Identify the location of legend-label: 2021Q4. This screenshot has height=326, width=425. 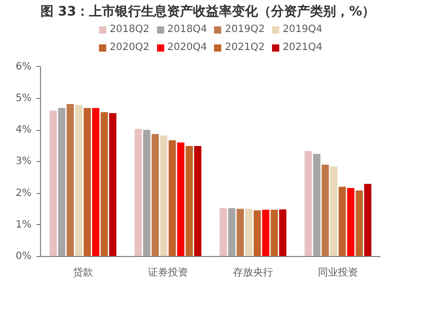
(302, 47).